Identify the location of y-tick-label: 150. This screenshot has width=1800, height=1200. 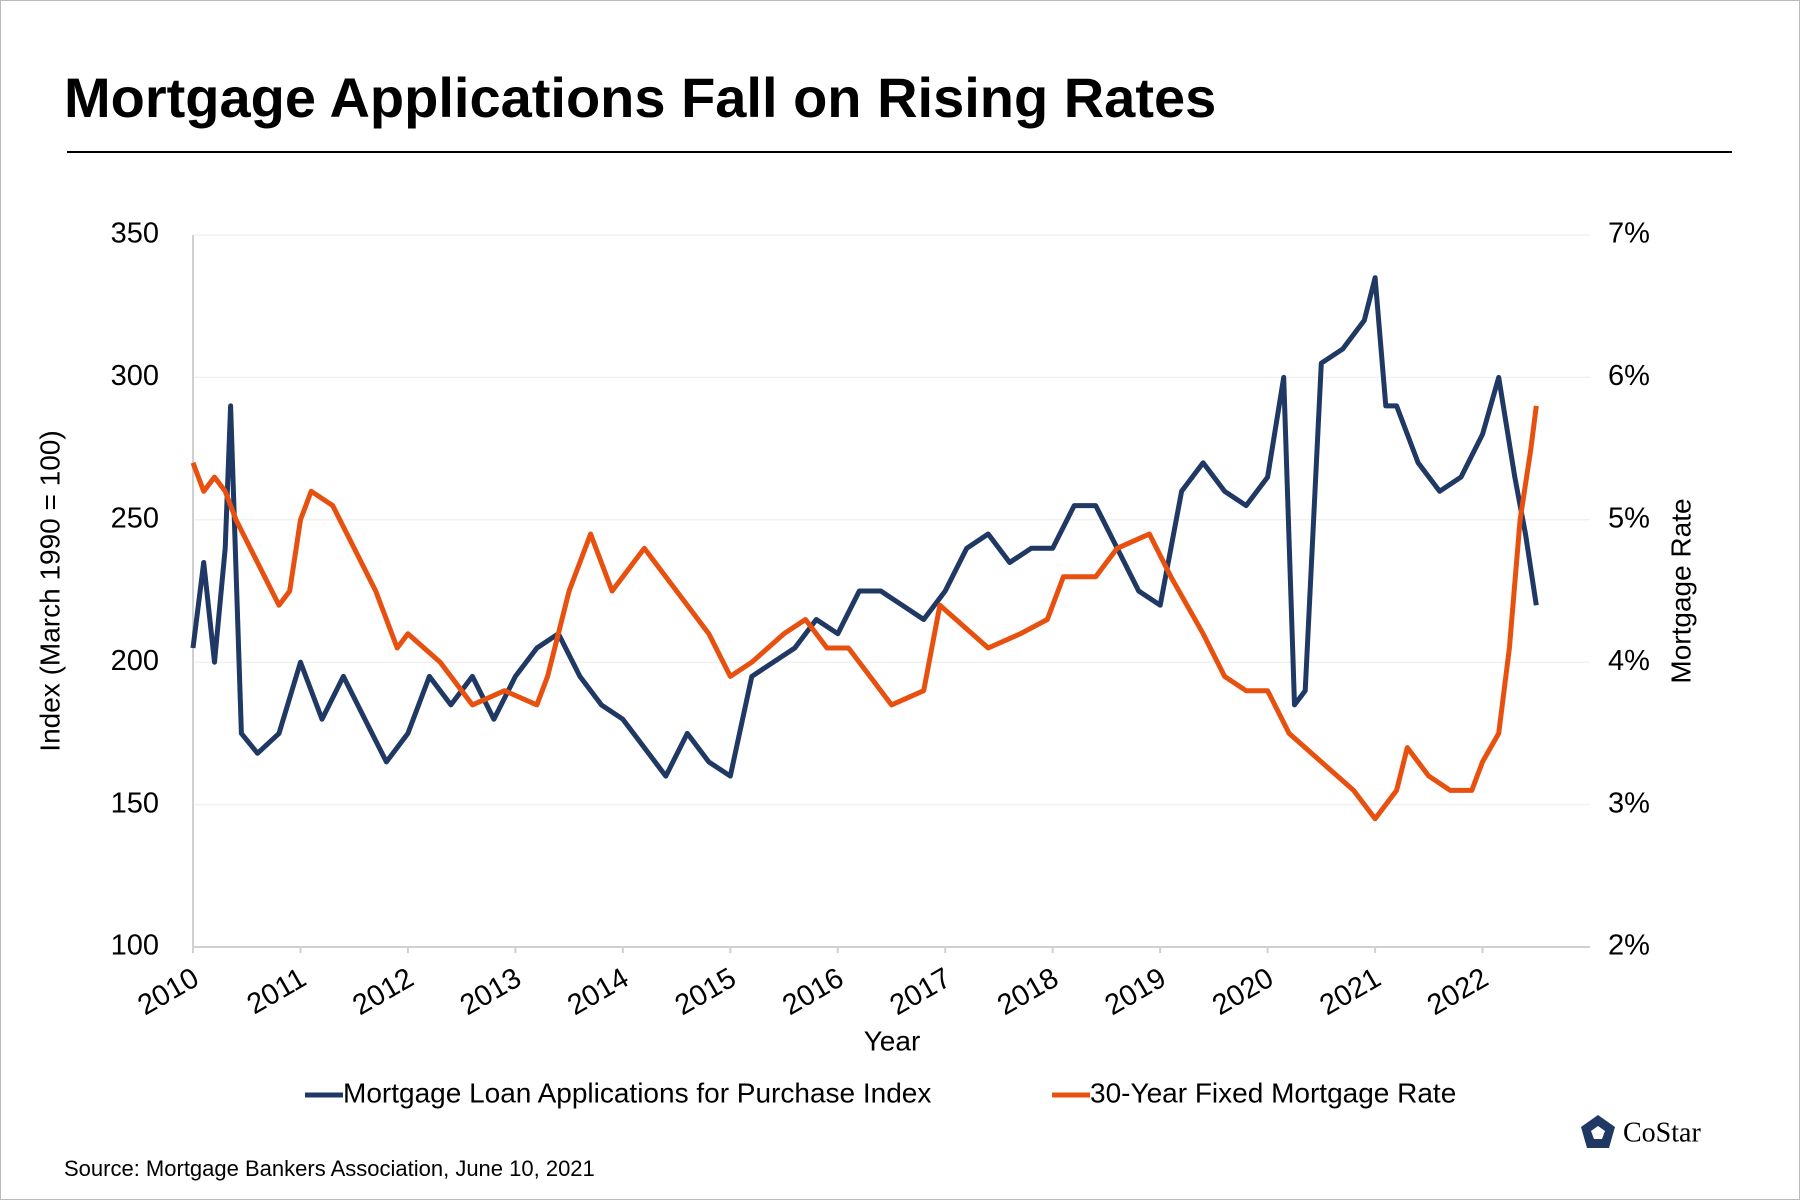
(135, 803).